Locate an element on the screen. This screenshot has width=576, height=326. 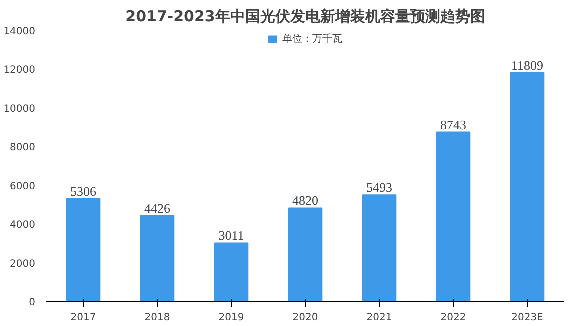
y-tick-label: 0 is located at coordinates (32, 303).